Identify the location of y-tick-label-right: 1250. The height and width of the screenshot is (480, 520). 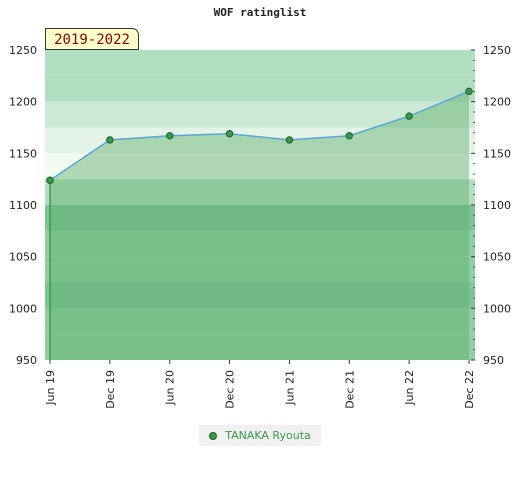
(497, 50).